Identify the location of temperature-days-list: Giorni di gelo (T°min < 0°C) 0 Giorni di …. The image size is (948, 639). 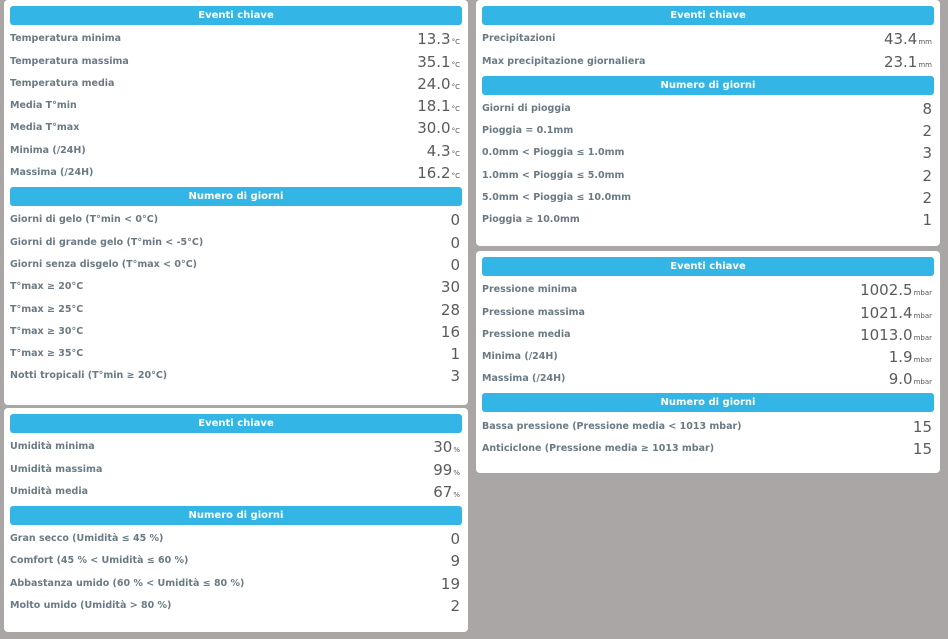
(236, 298).